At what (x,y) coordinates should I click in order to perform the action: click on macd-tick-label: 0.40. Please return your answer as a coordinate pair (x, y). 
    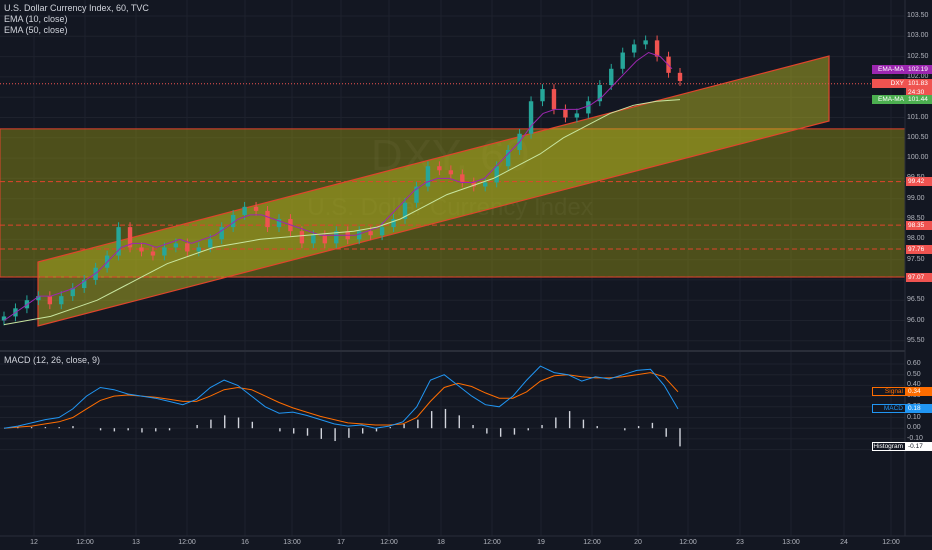
    Looking at the image, I should click on (914, 385).